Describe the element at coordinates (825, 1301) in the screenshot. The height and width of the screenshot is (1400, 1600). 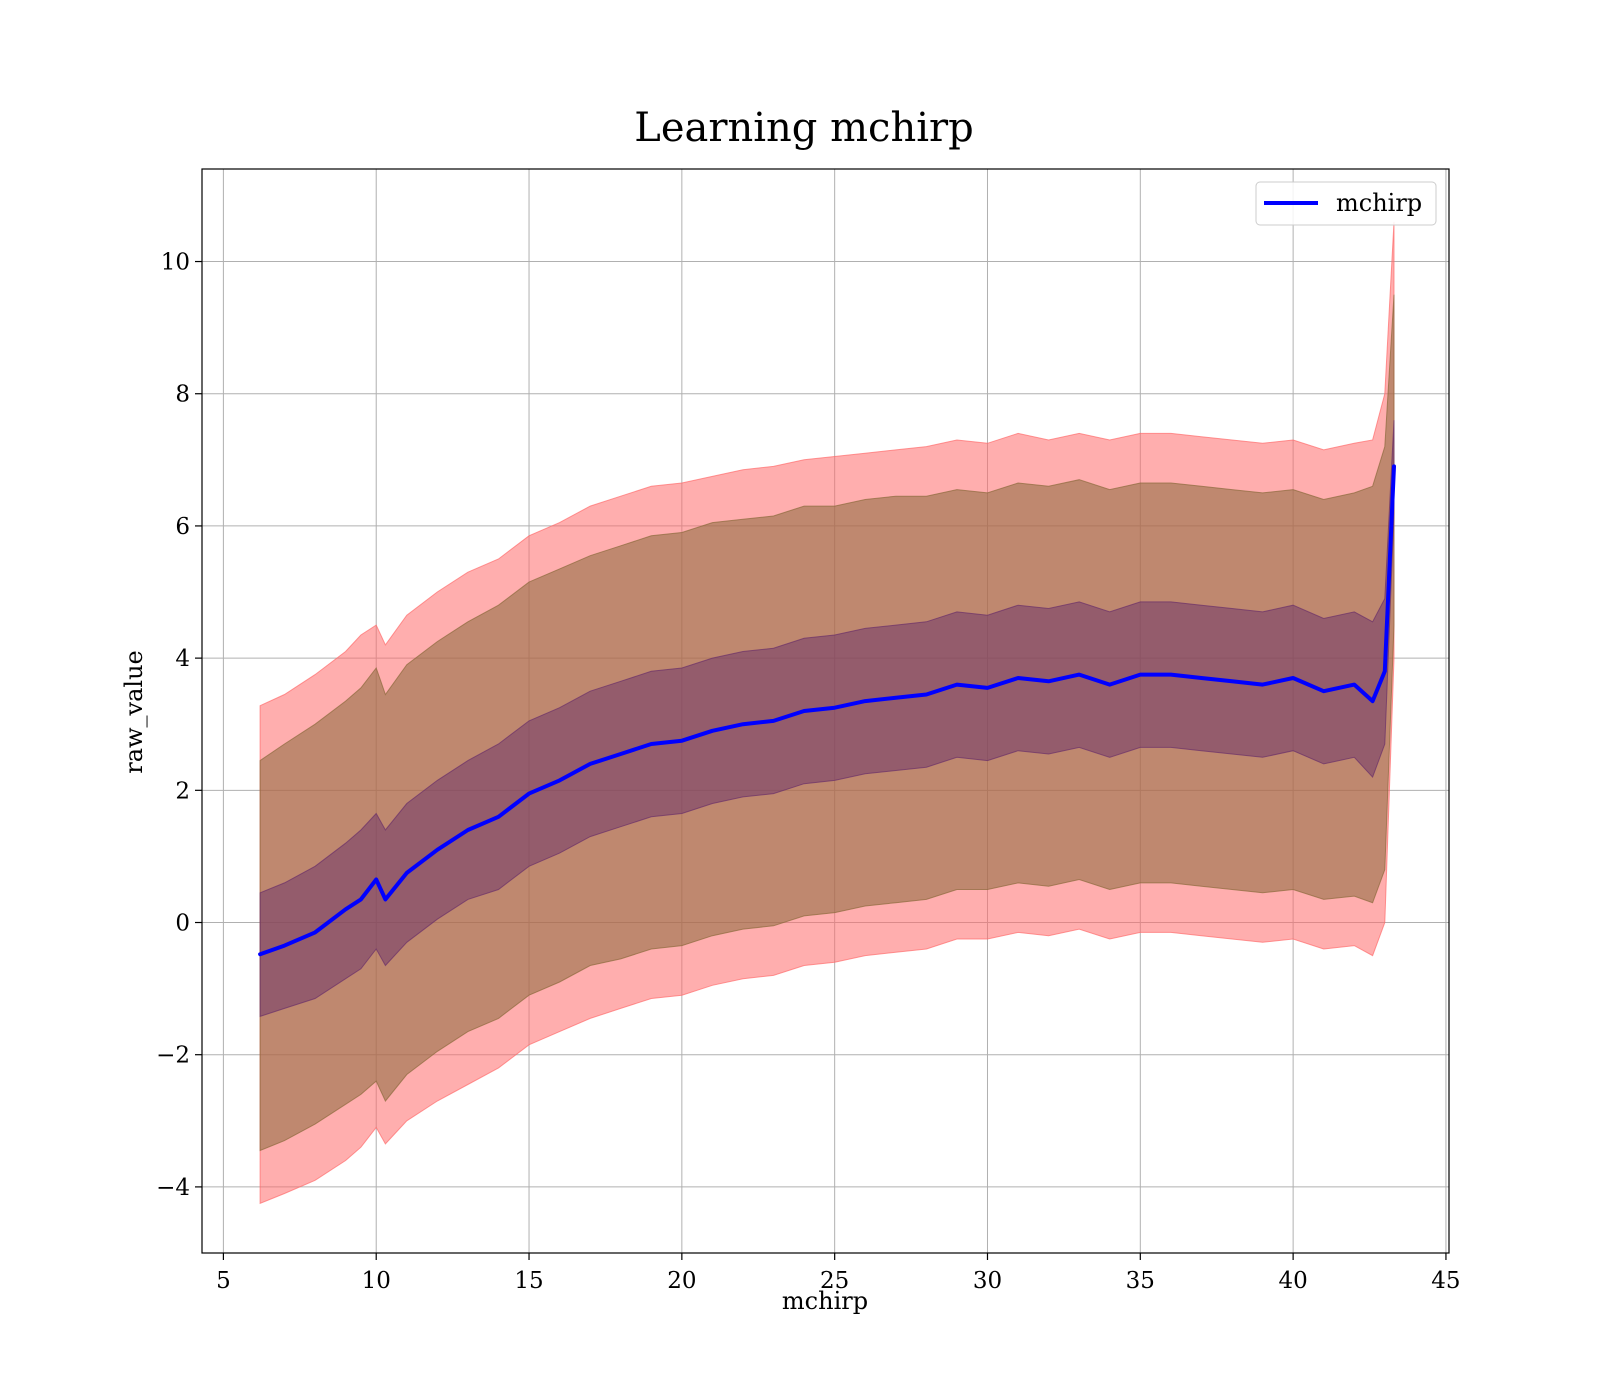
I see `x-axis-label: mchirp` at that location.